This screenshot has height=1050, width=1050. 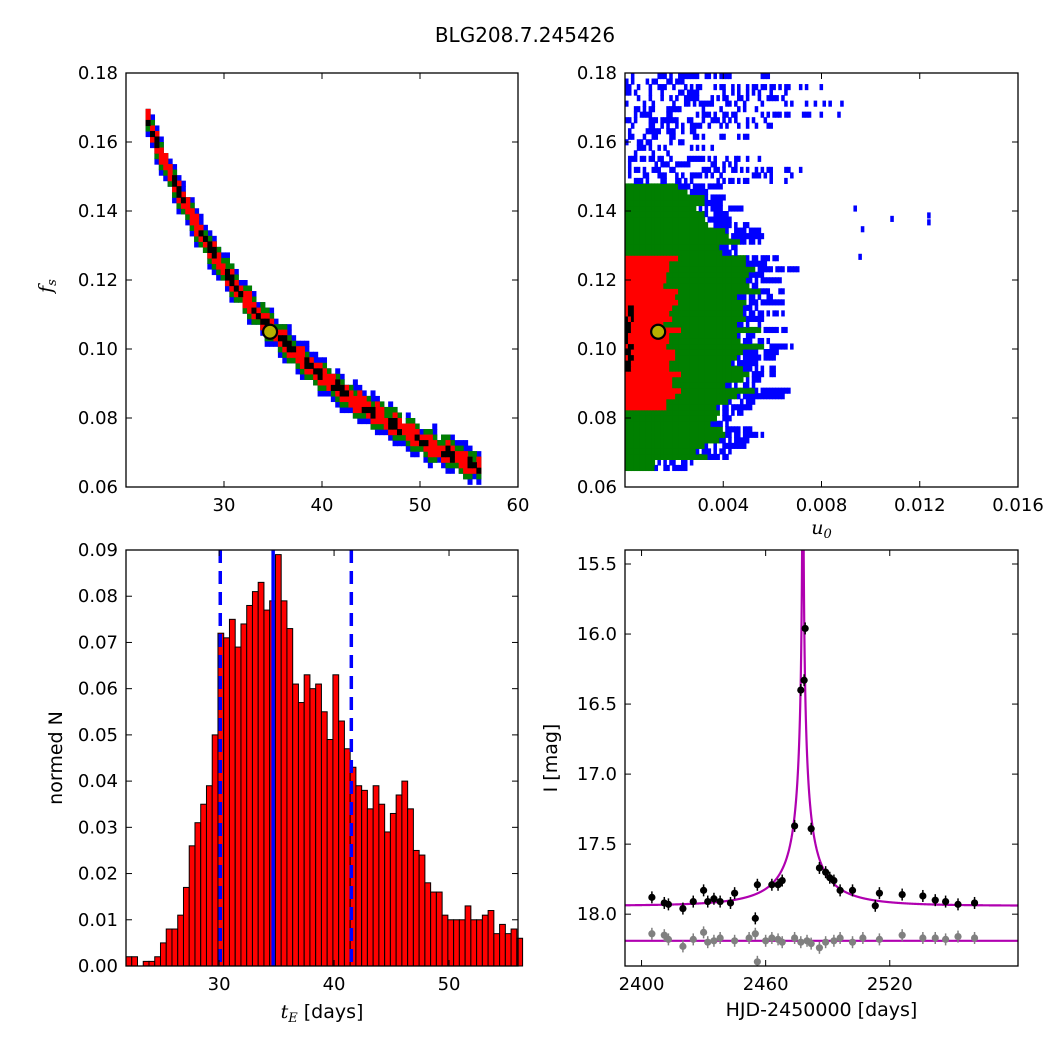 I want to click on event-point, so click(x=811, y=829).